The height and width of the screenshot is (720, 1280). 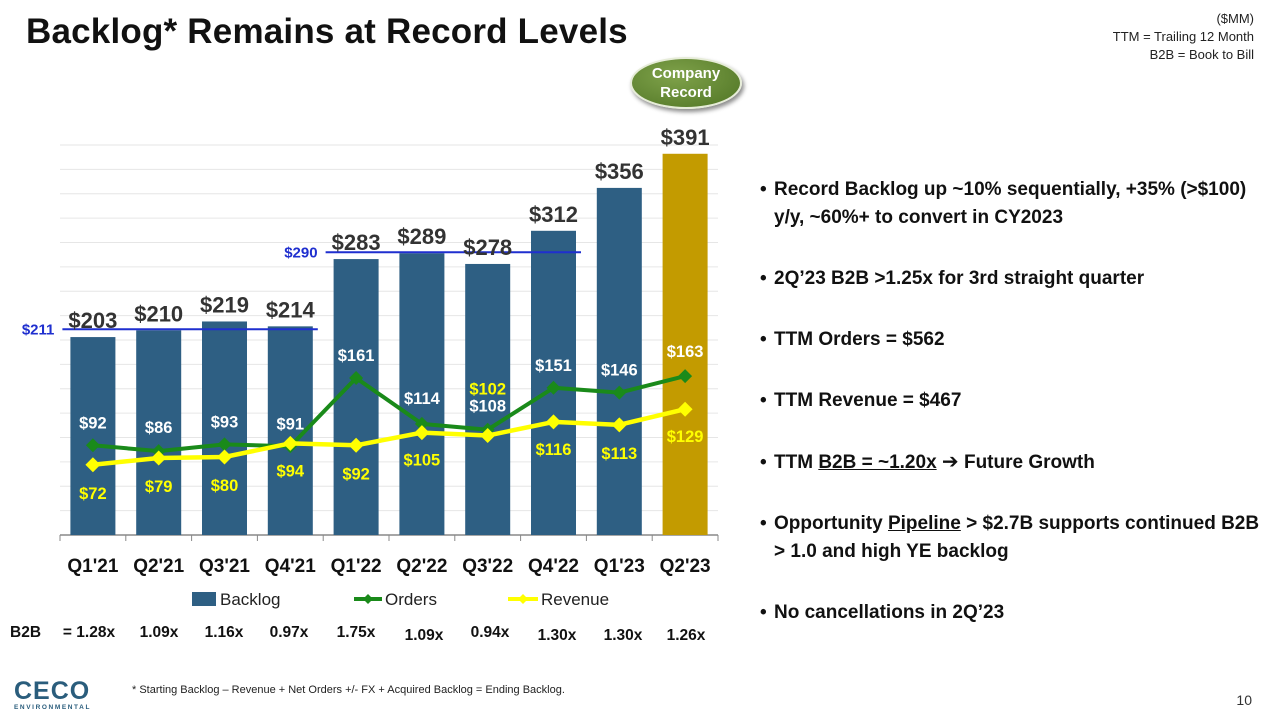 What do you see at coordinates (831, 523) in the screenshot?
I see `bullet-pipeline-pre: Opportunity` at bounding box center [831, 523].